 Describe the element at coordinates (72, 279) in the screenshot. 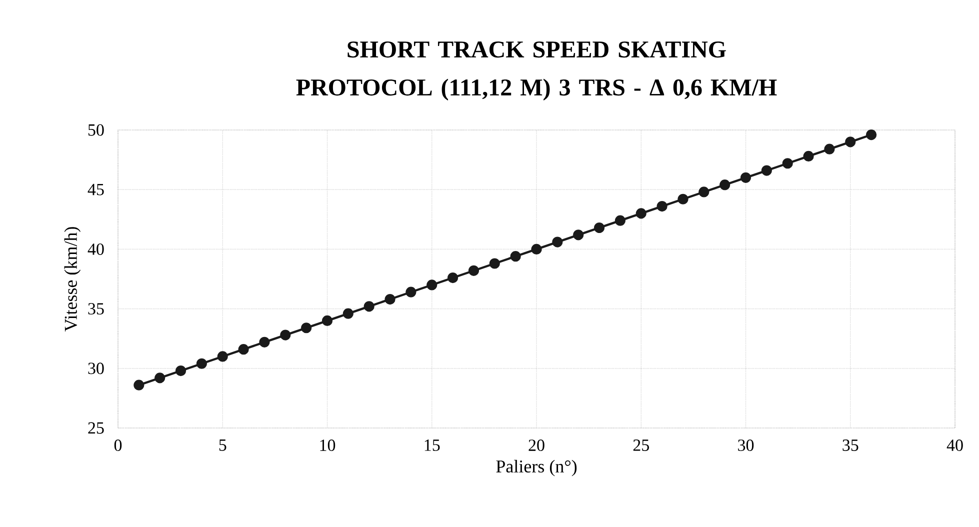

I see `y-axis-title: Vitesse (km/h)` at that location.